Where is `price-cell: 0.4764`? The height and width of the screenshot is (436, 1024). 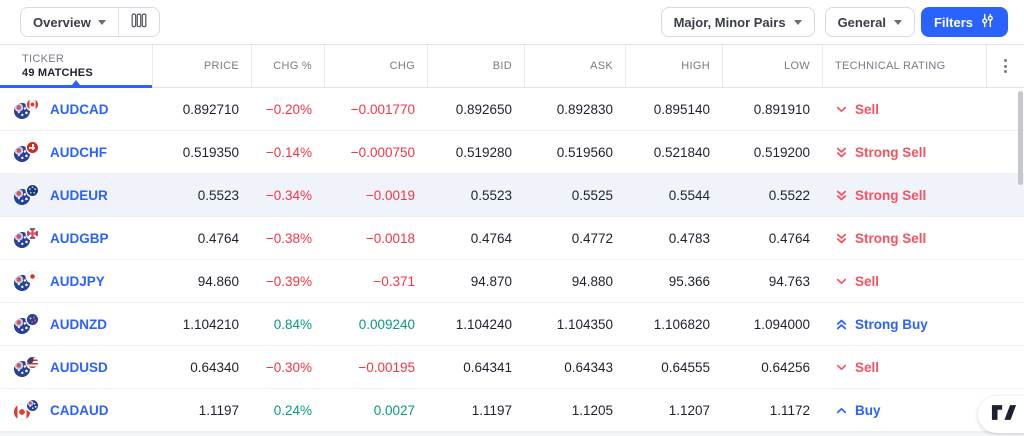 price-cell: 0.4764 is located at coordinates (218, 238).